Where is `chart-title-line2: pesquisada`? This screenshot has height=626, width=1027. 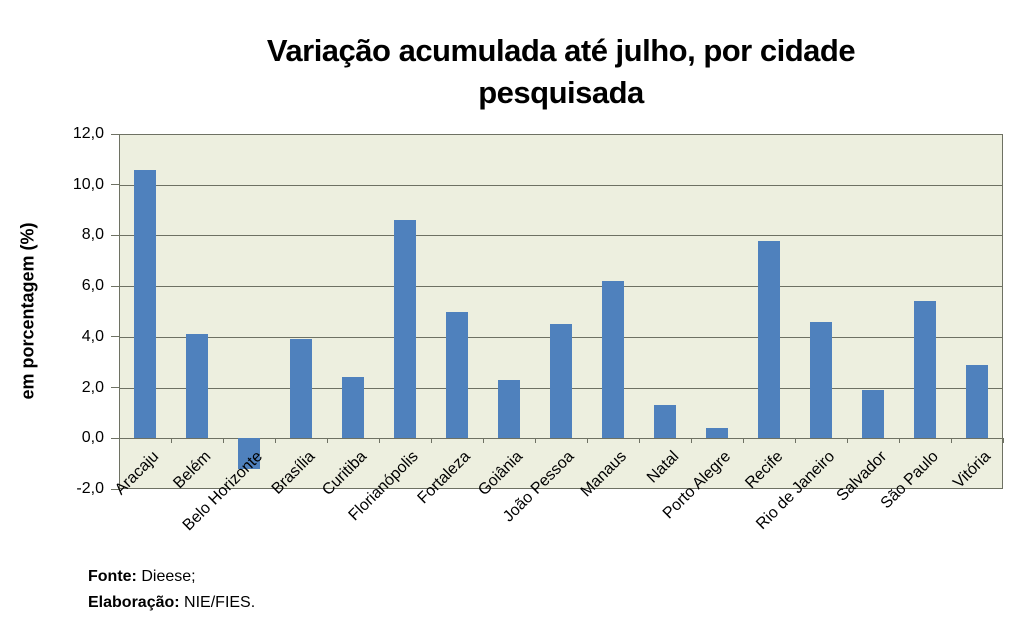
chart-title-line2: pesquisada is located at coordinates (561, 92).